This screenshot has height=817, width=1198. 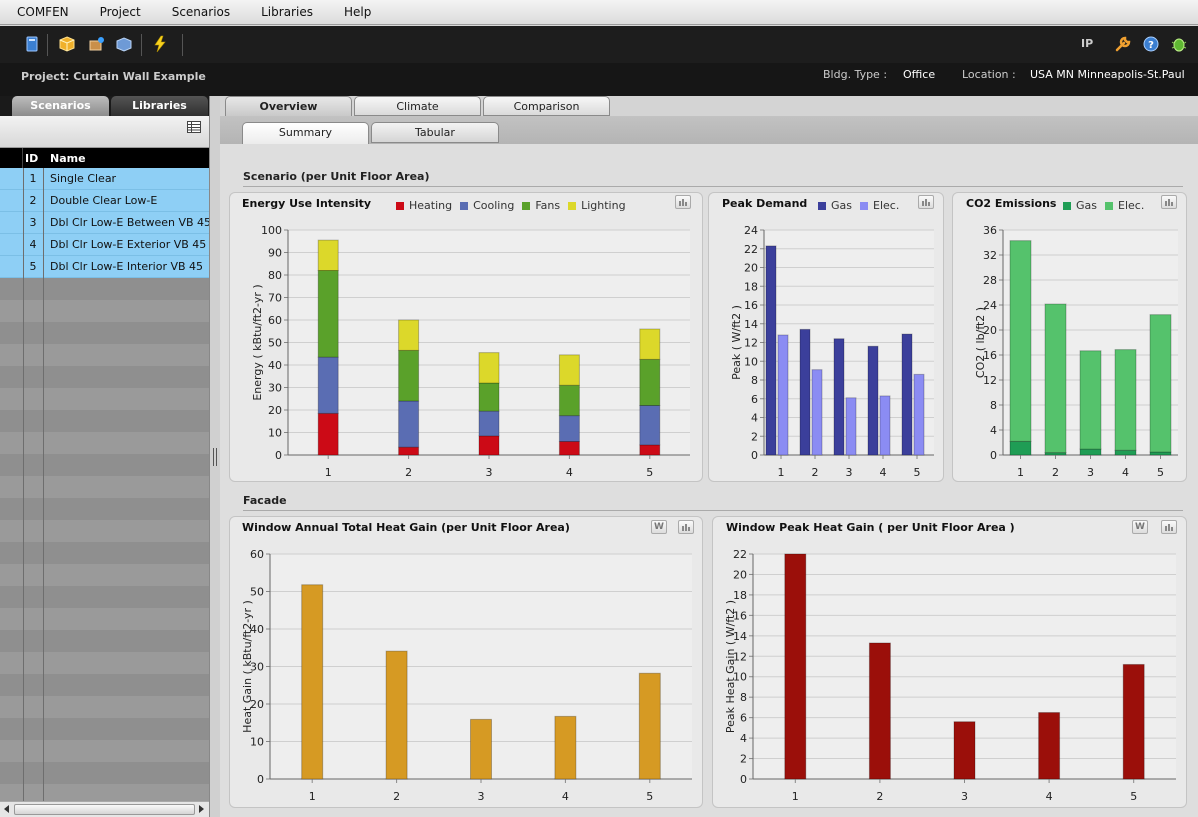 I want to click on menu-project: Project, so click(x=120, y=12).